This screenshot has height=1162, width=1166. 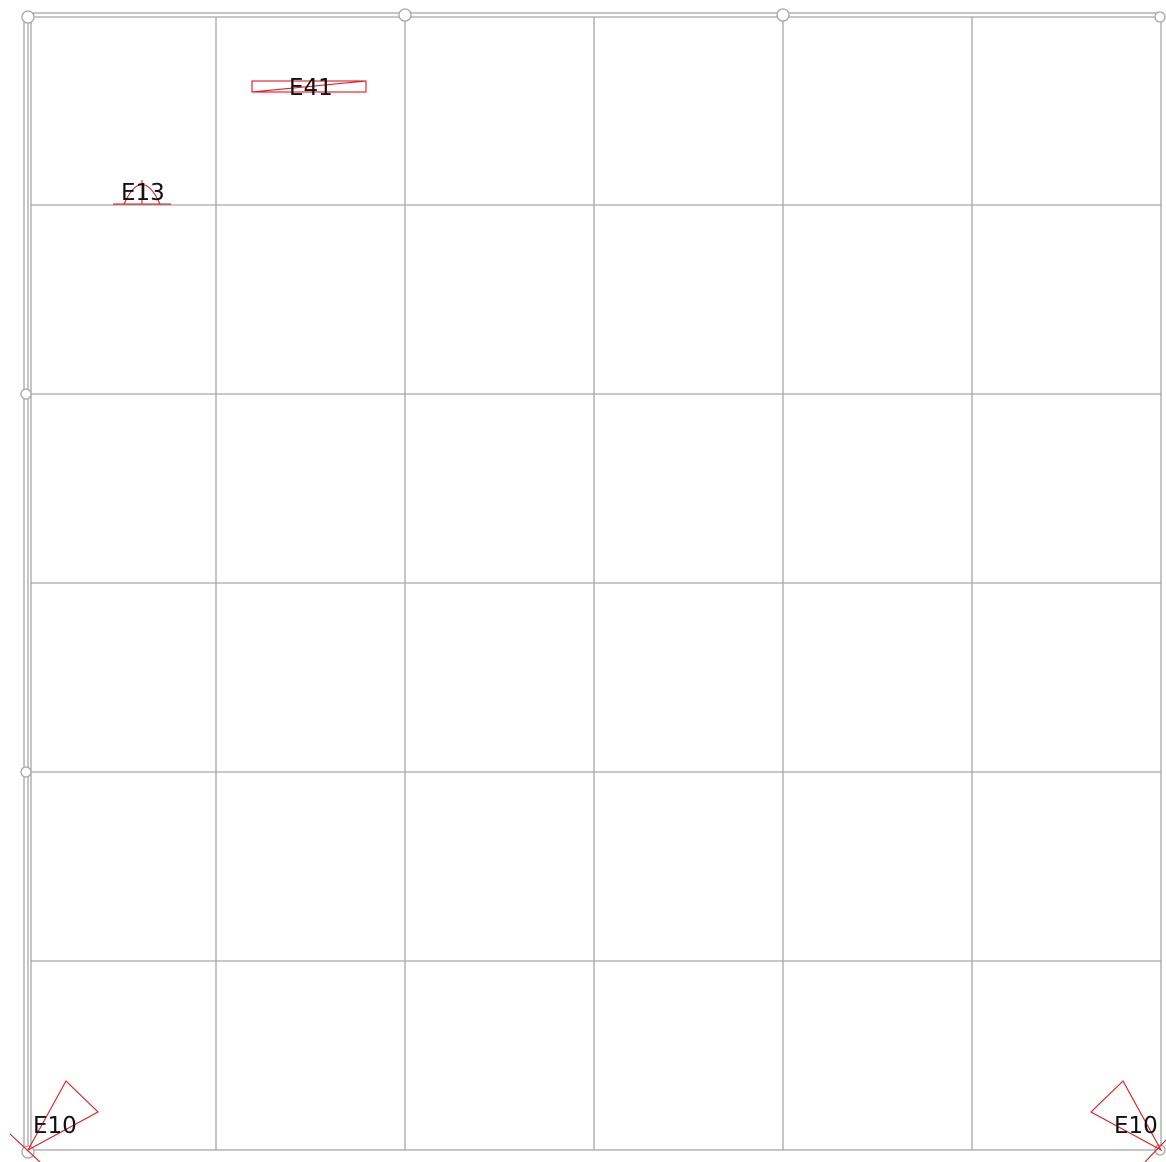 I want to click on fixture-label: E13, so click(x=143, y=193).